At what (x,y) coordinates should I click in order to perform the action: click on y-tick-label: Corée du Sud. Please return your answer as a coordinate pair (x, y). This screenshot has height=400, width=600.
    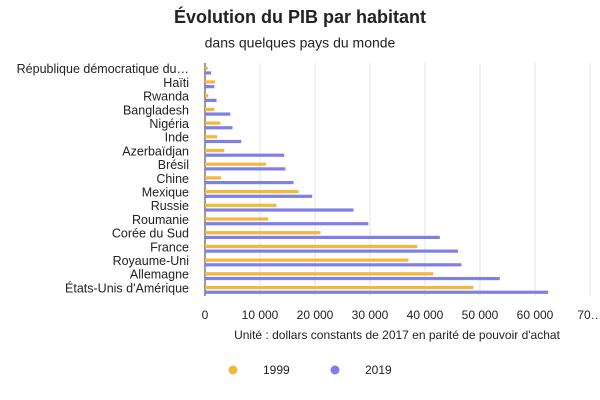
    Looking at the image, I should click on (150, 234).